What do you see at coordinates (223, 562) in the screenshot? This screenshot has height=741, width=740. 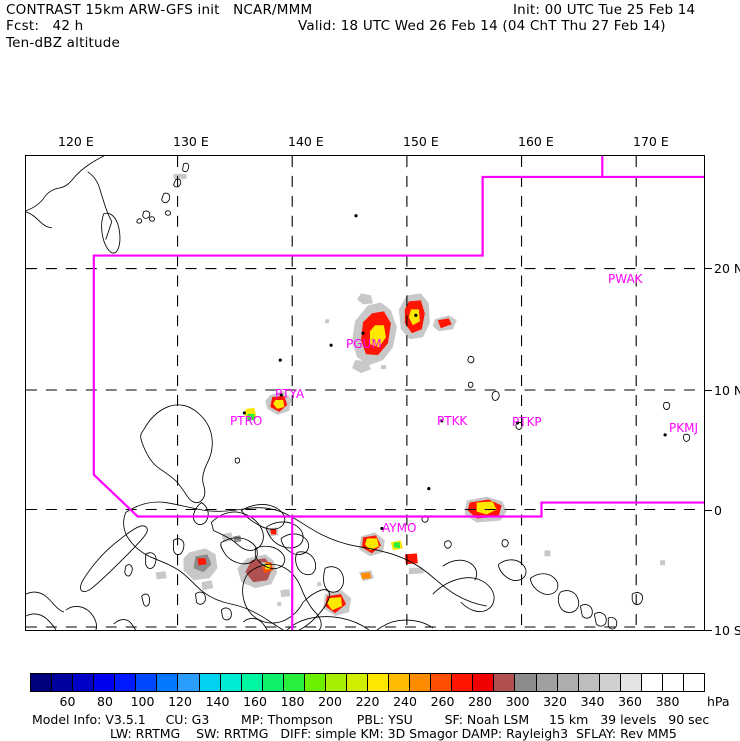 I see `cell-papua` at bounding box center [223, 562].